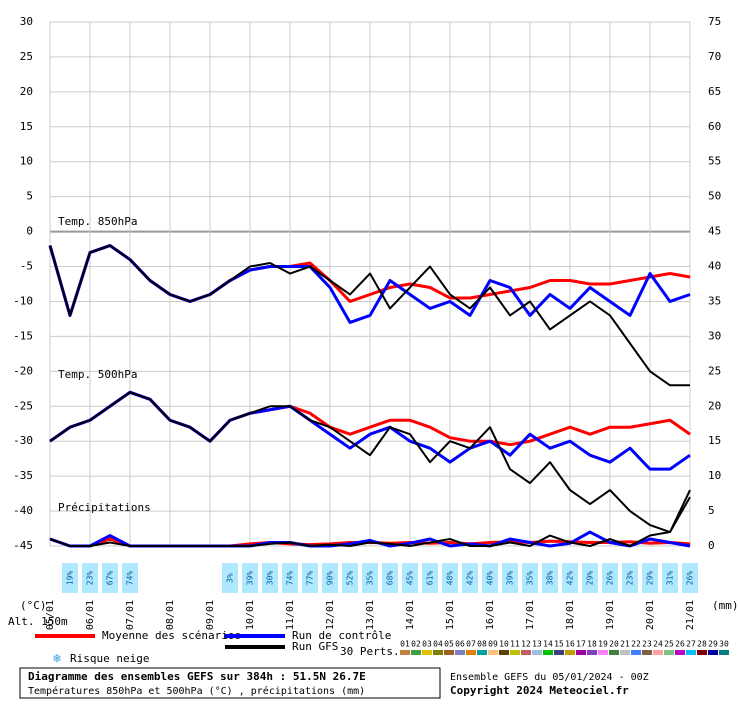 The image size is (740, 704). What do you see at coordinates (90, 615) in the screenshot?
I see `x-tick-label: 06/01` at bounding box center [90, 615].